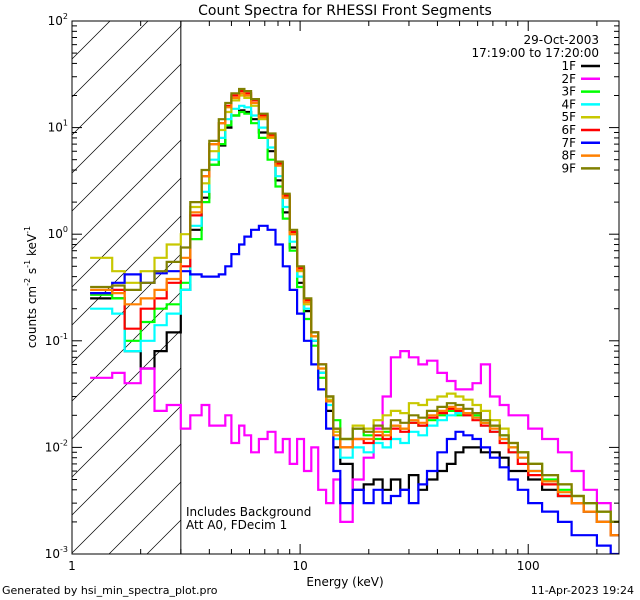 Image resolution: width=640 pixels, height=600 pixels. Describe the element at coordinates (568, 130) in the screenshot. I see `legend-label-6F: 6F` at that location.